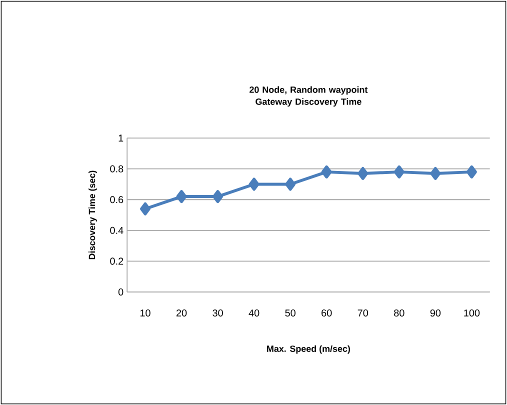  What do you see at coordinates (121, 292) in the screenshot?
I see `y-tick-label: 0` at bounding box center [121, 292].